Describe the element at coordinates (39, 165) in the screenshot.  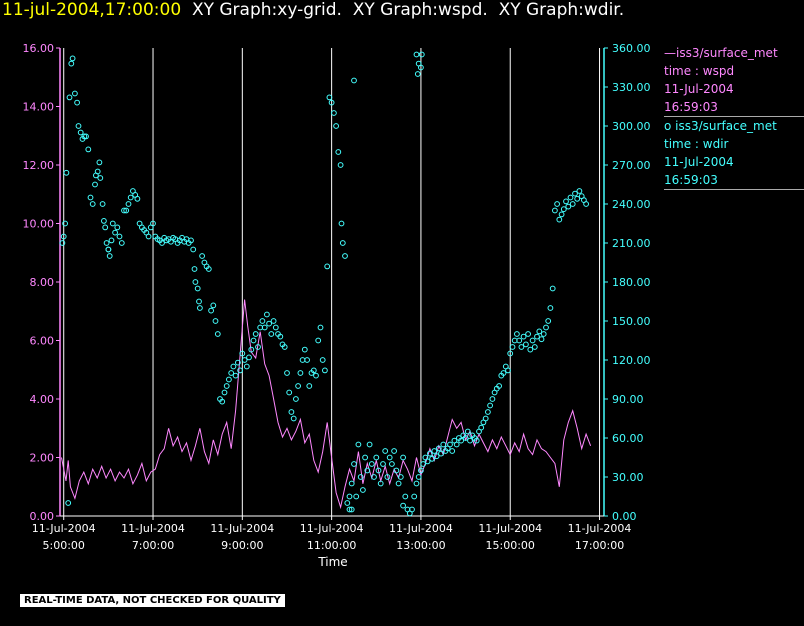
I see `left-tick-label: 12.00` at that location.